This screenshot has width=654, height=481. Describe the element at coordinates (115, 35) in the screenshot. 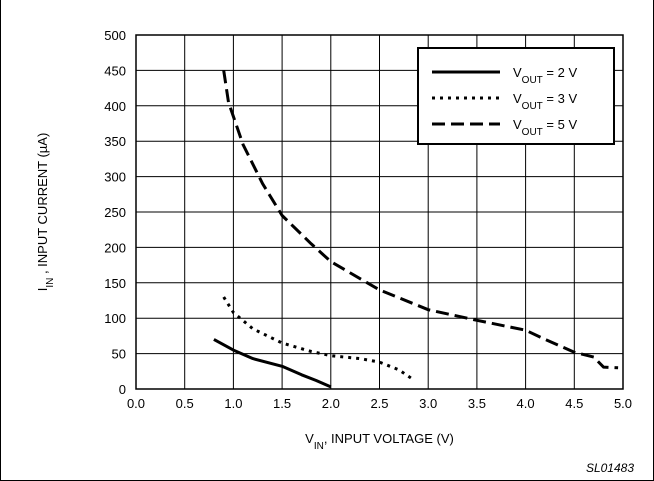

I see `y-tick-label: 500` at that location.